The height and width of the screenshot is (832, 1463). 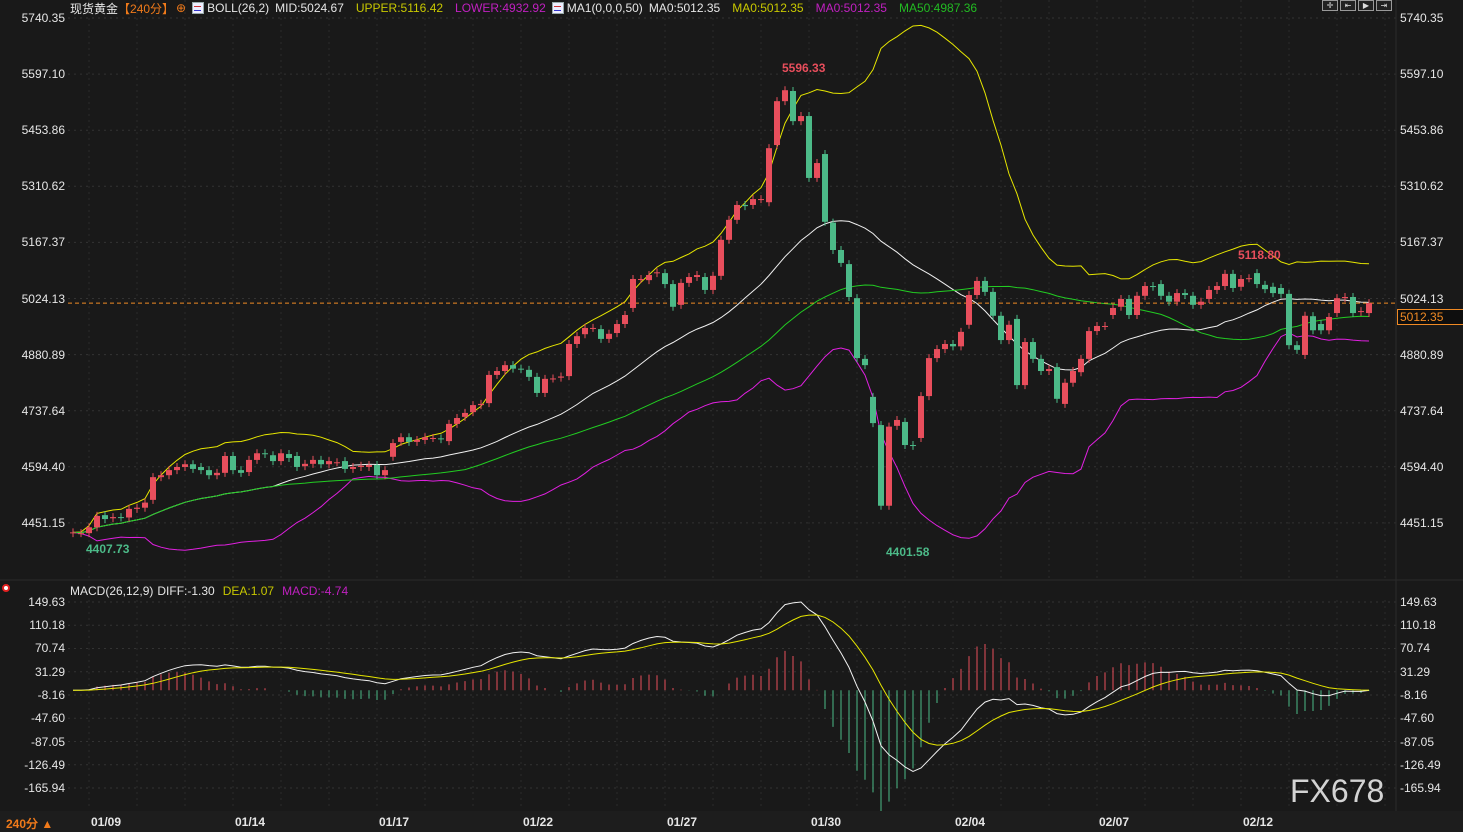 I want to click on ma-label: MA1(0,0,0,50), so click(x=604, y=8).